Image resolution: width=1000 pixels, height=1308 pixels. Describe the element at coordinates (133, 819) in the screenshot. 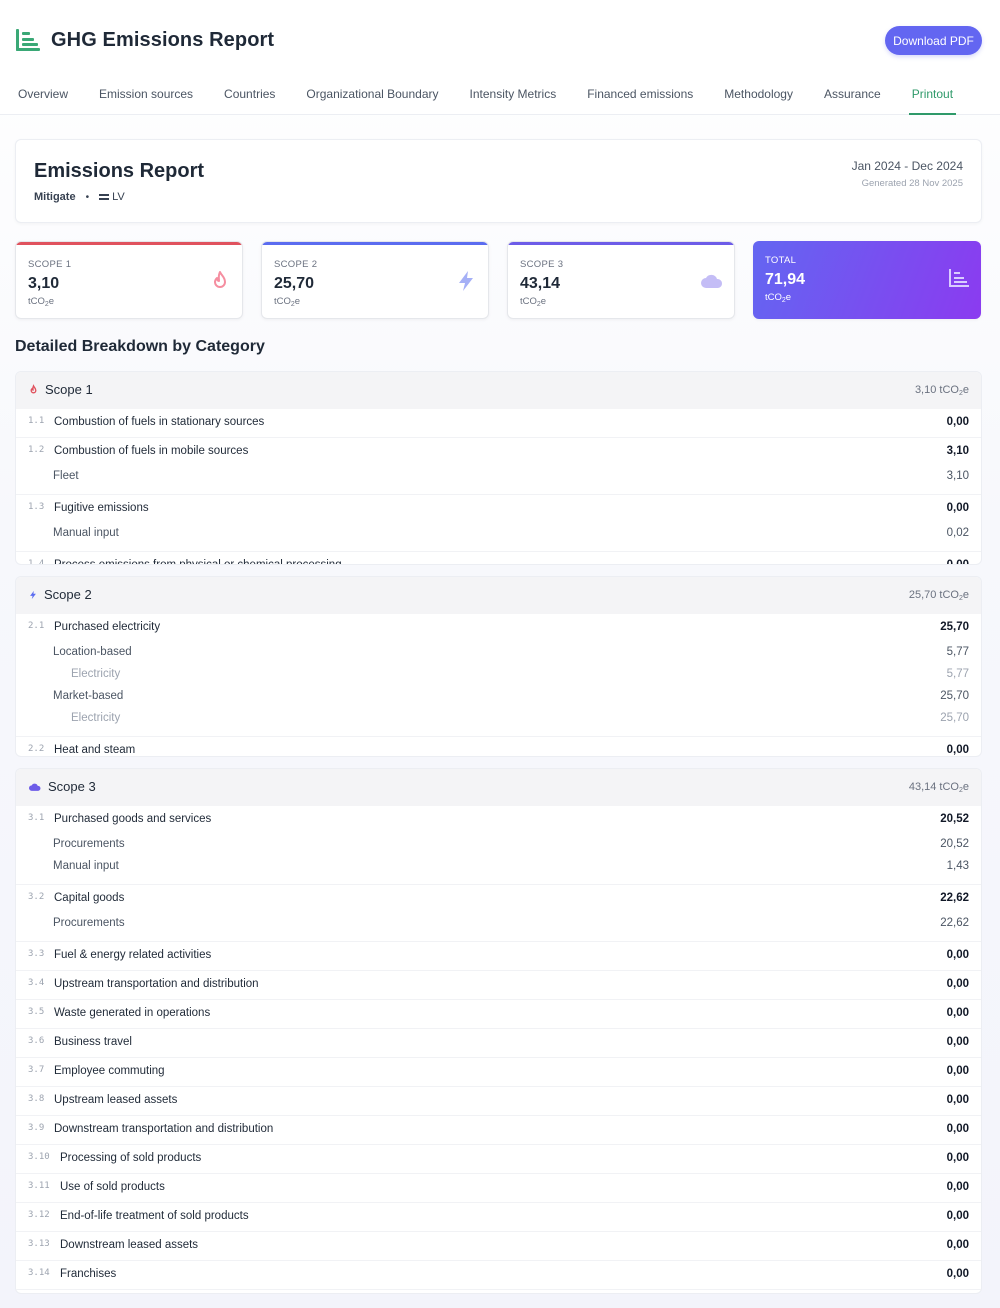

I see `category-name: Purchased goods and services` at that location.